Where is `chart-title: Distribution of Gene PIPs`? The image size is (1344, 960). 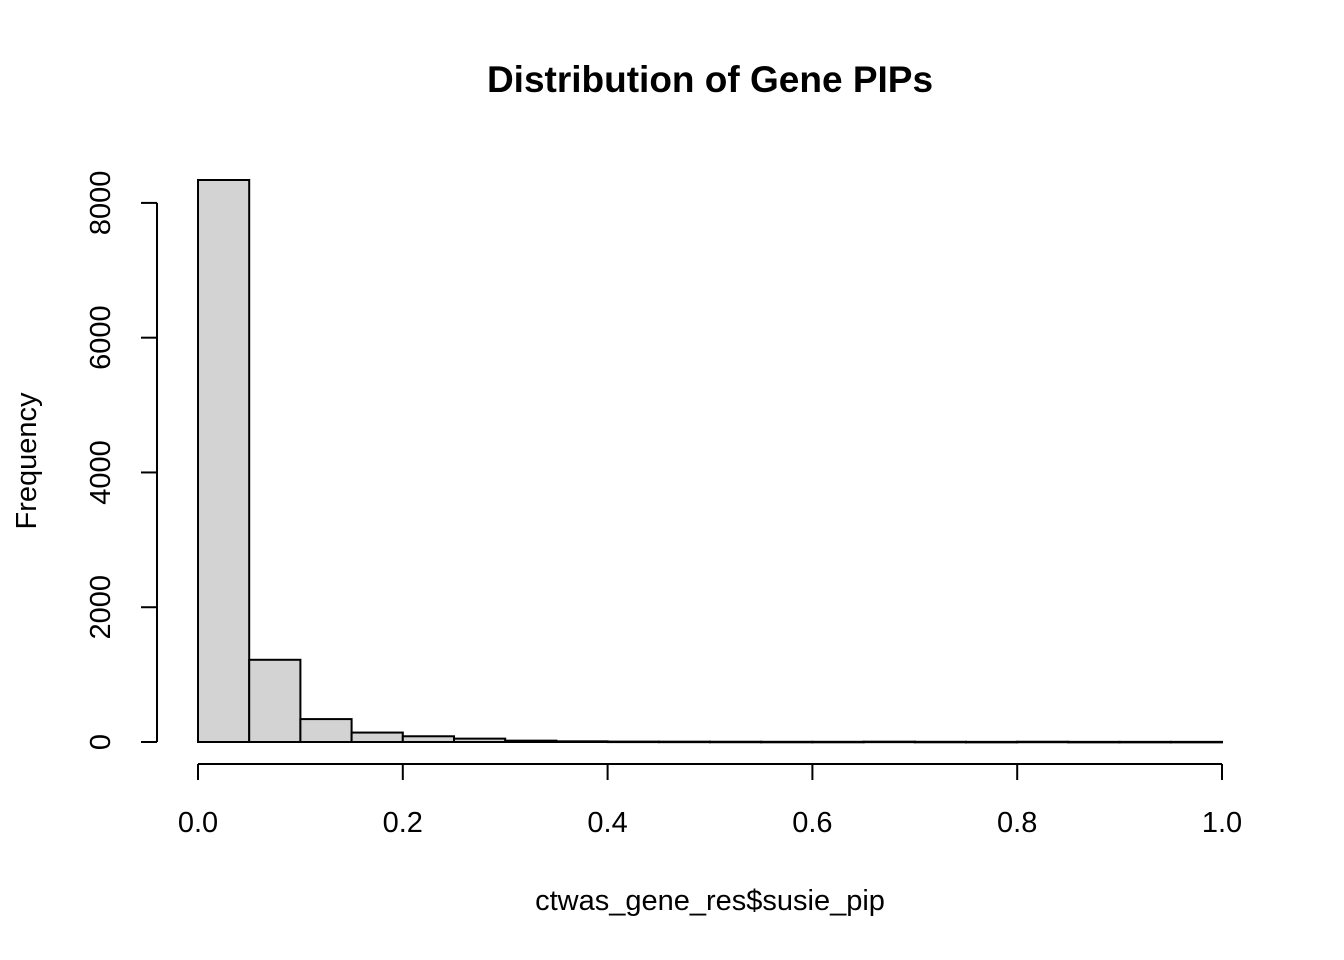
chart-title: Distribution of Gene PIPs is located at coordinates (710, 79).